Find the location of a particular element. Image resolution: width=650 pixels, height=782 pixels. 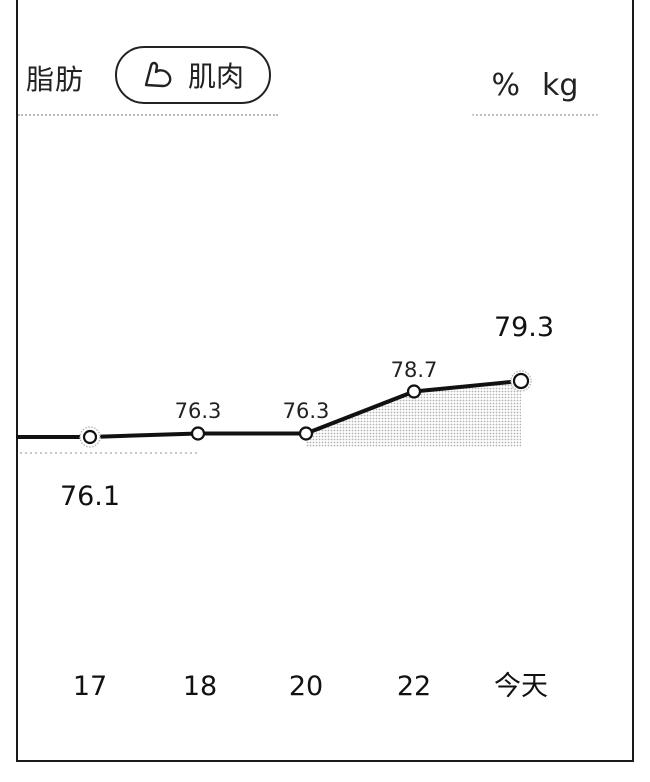

x-tick-label: 22 is located at coordinates (414, 686).